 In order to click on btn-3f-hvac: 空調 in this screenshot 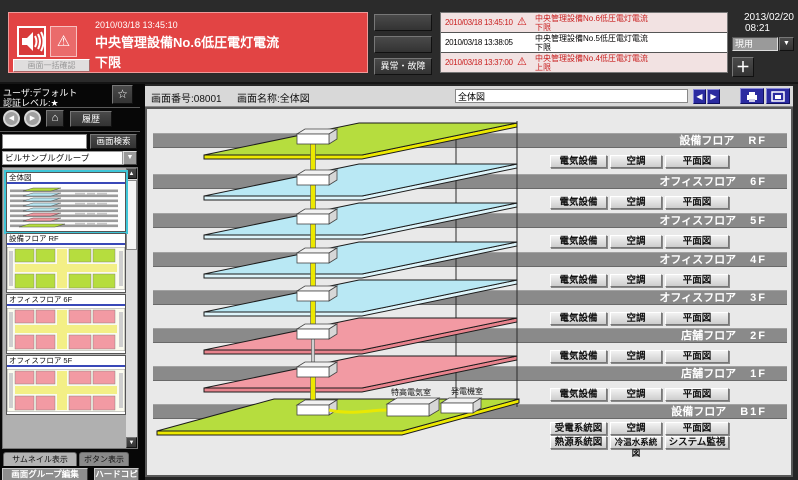, I will do `click(636, 318)`.